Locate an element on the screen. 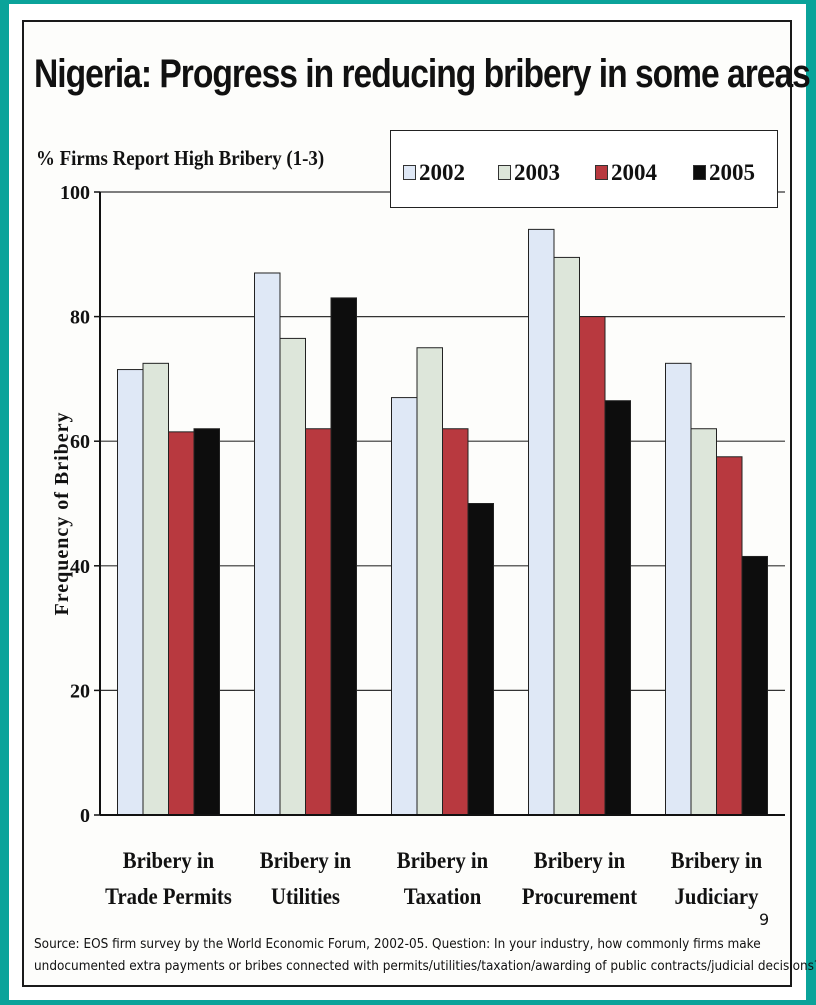 The height and width of the screenshot is (1005, 816). x-category-label: Procurement is located at coordinates (580, 896).